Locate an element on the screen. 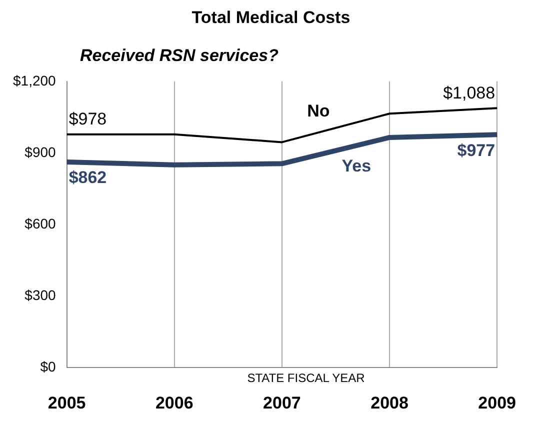 This screenshot has width=542, height=442. y-tick-label: $600 is located at coordinates (40, 223).